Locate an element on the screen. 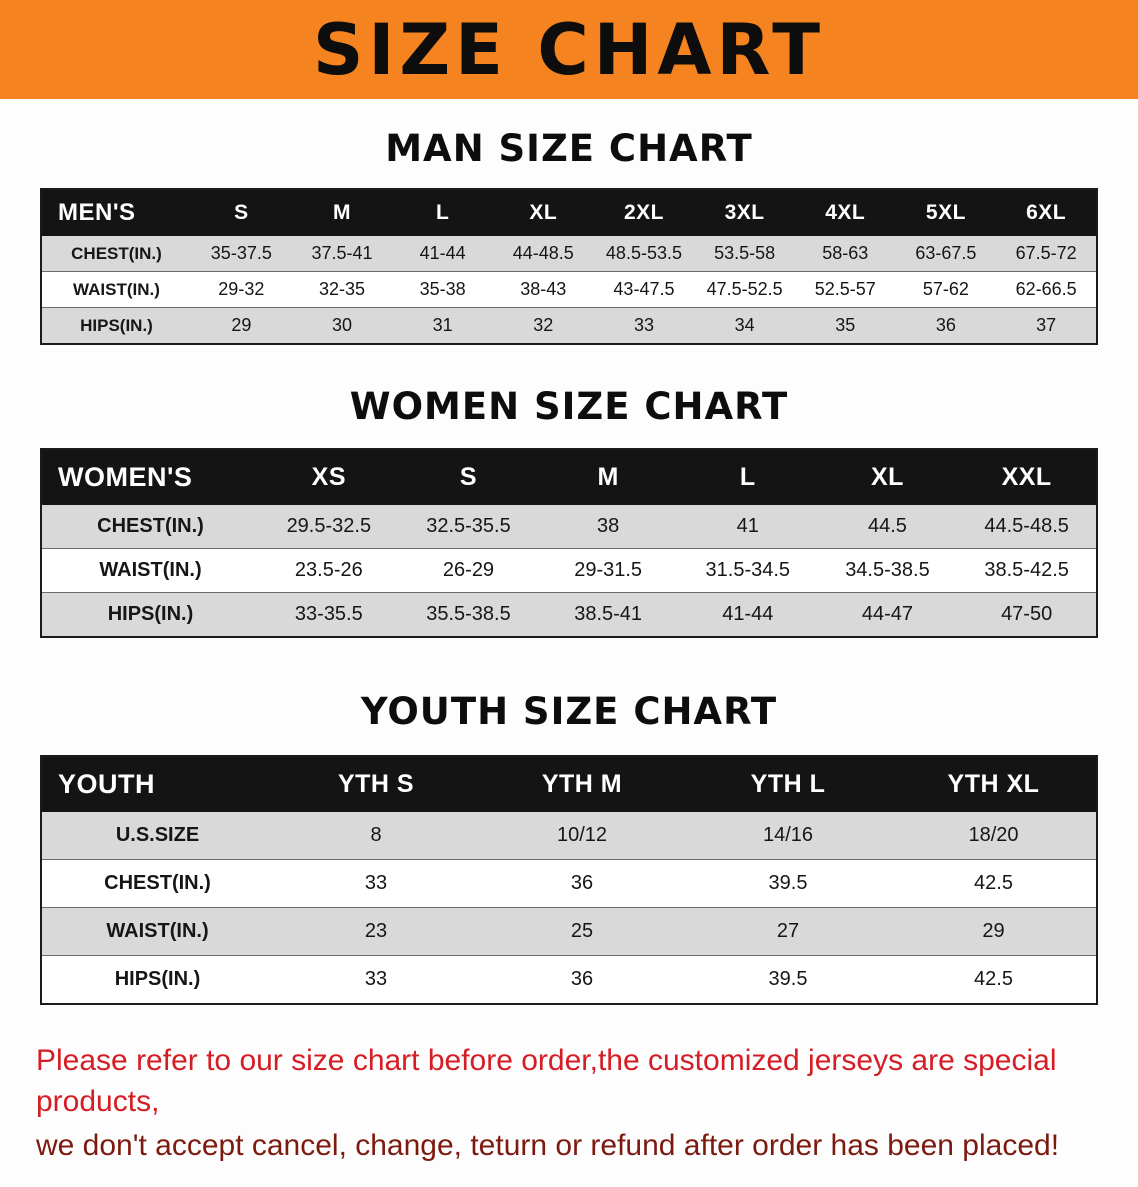 This screenshot has width=1138, height=1187. data-cell: 35-38 is located at coordinates (442, 289).